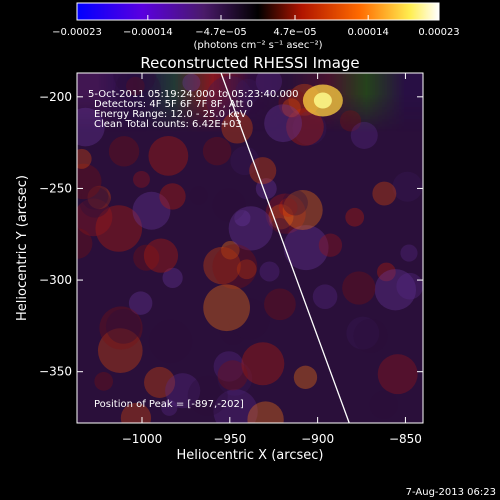 The height and width of the screenshot is (500, 500). Describe the element at coordinates (142, 439) in the screenshot. I see `x-tick-label: −1000` at that location.